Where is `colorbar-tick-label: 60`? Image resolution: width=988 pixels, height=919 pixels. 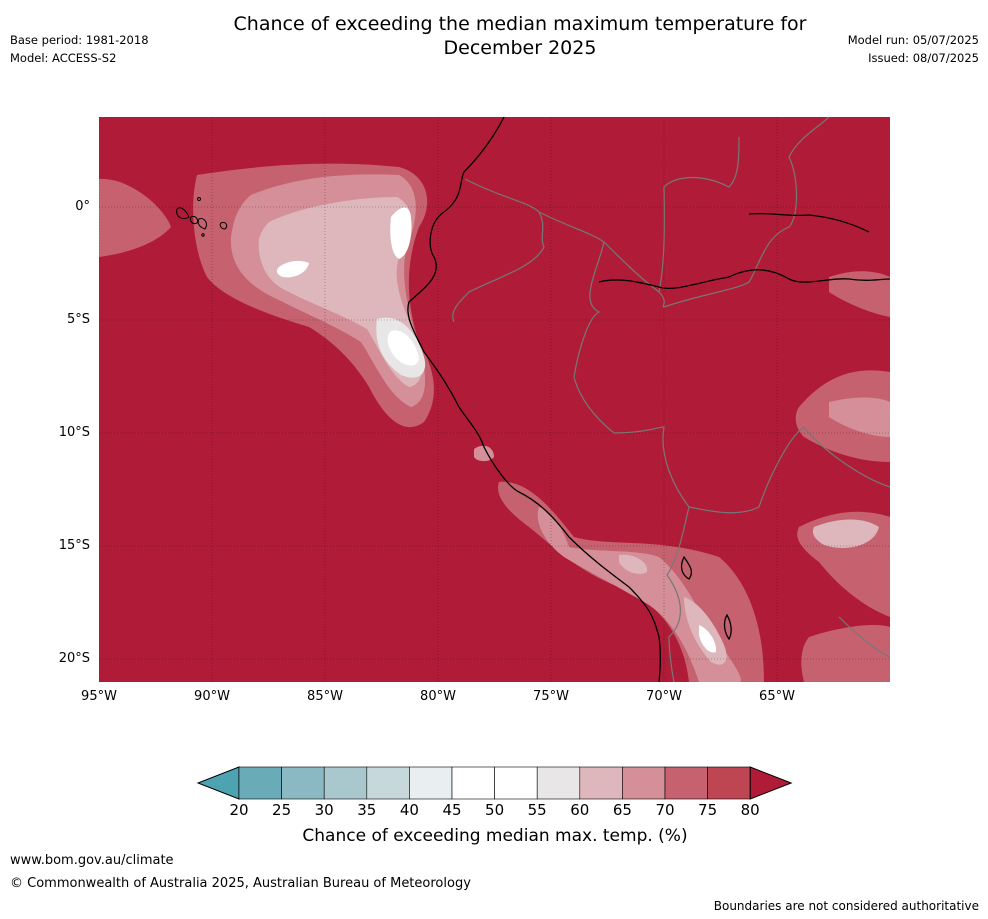 colorbar-tick-label: 60 is located at coordinates (580, 810).